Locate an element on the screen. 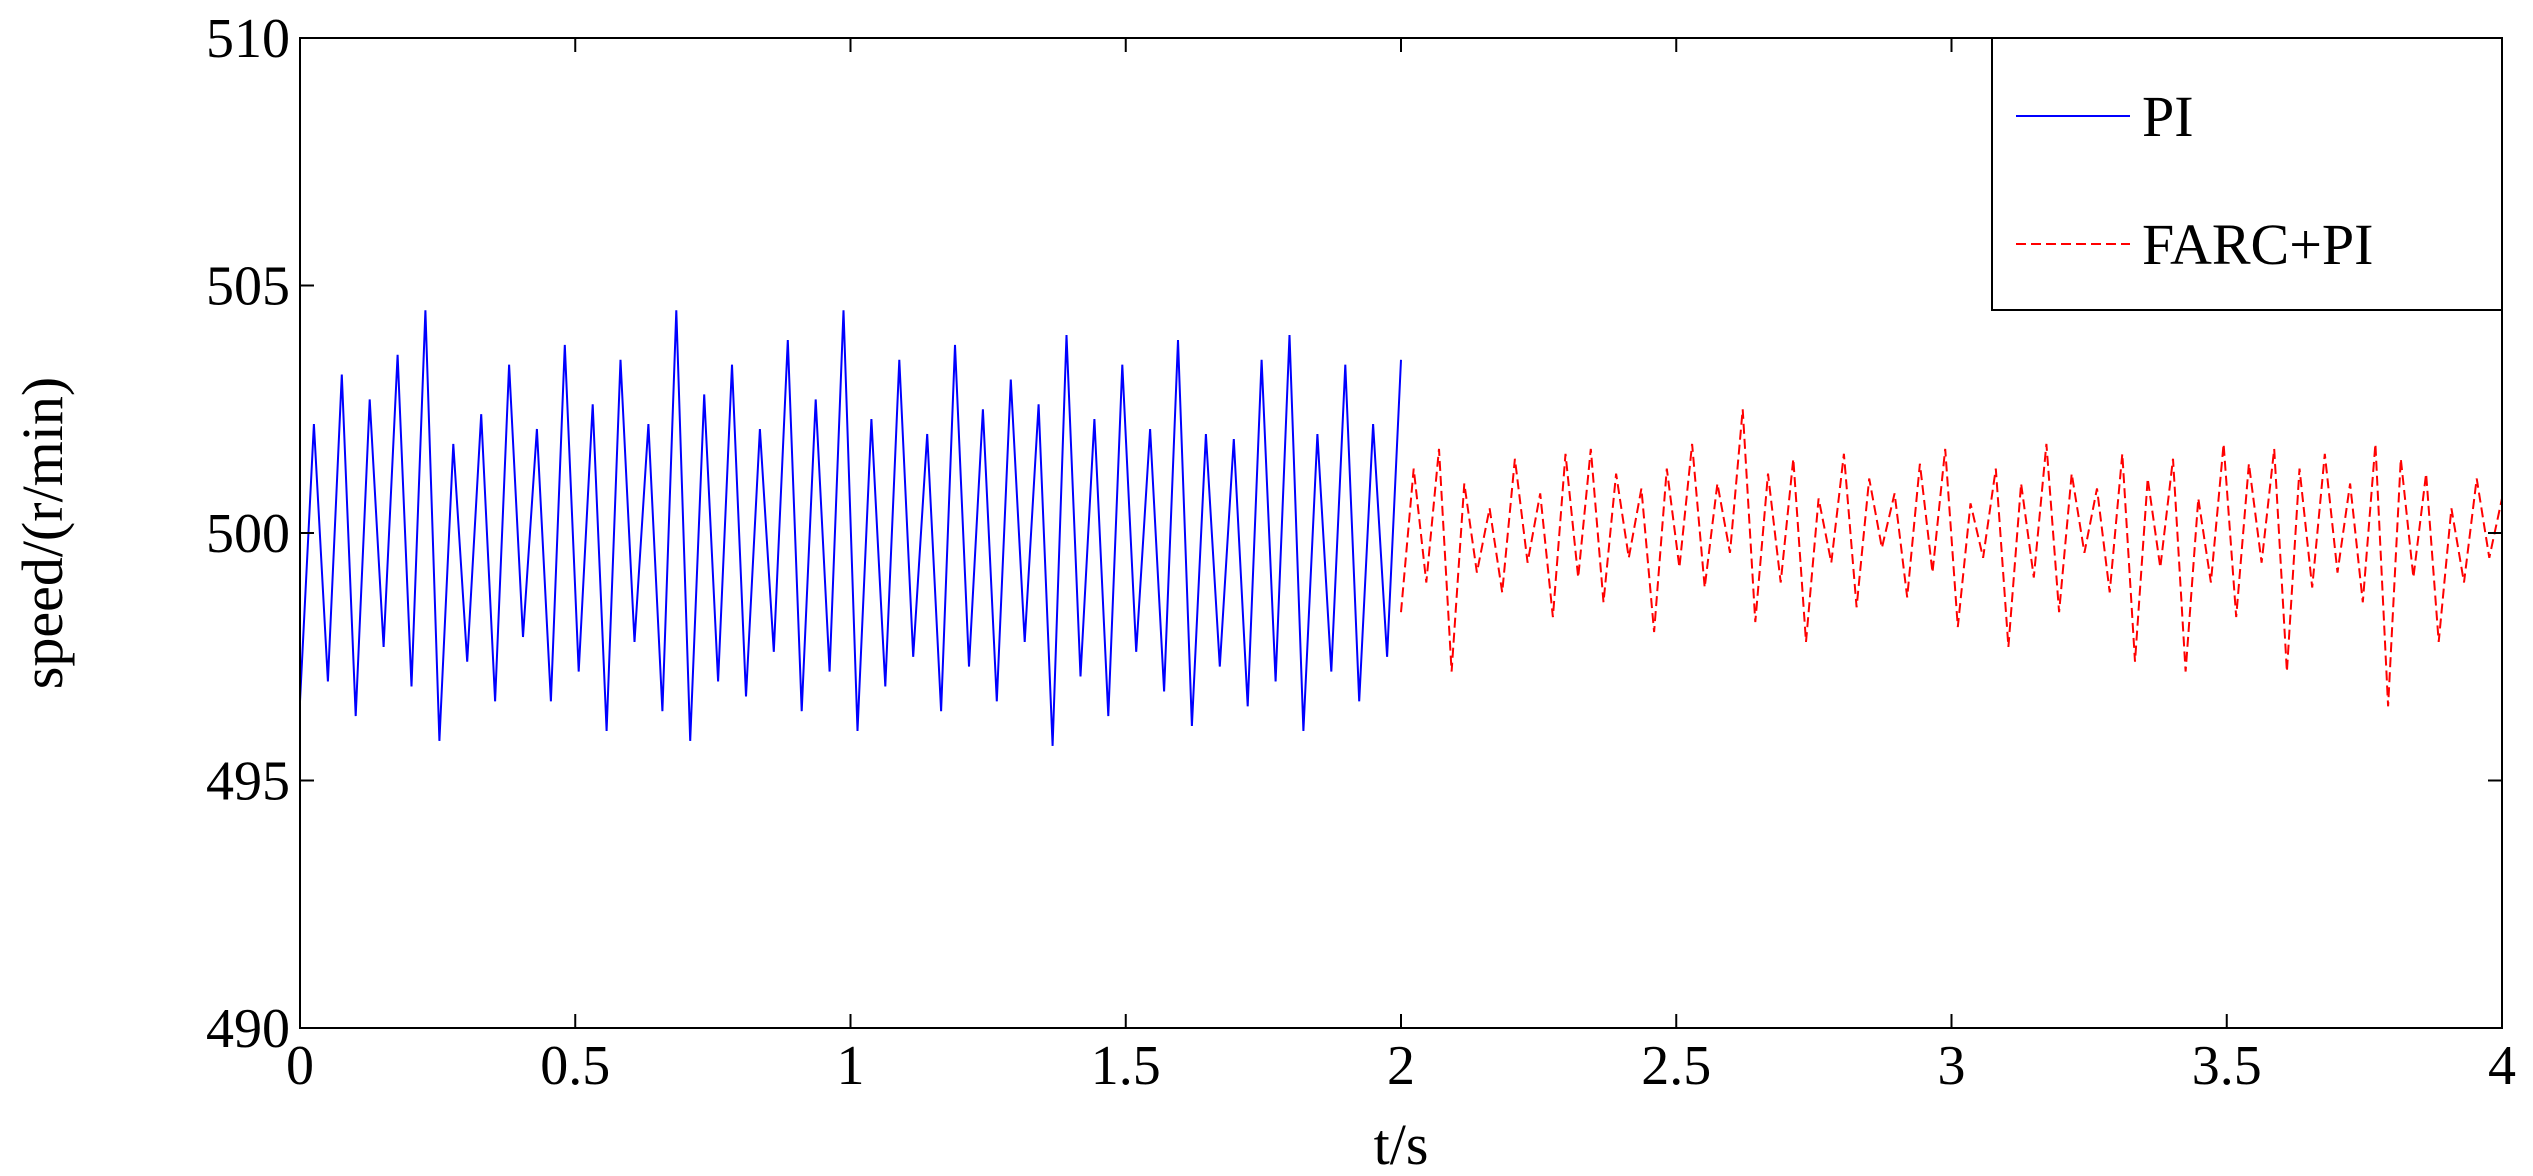  x-tick-label: 0.5 is located at coordinates (575, 1066).